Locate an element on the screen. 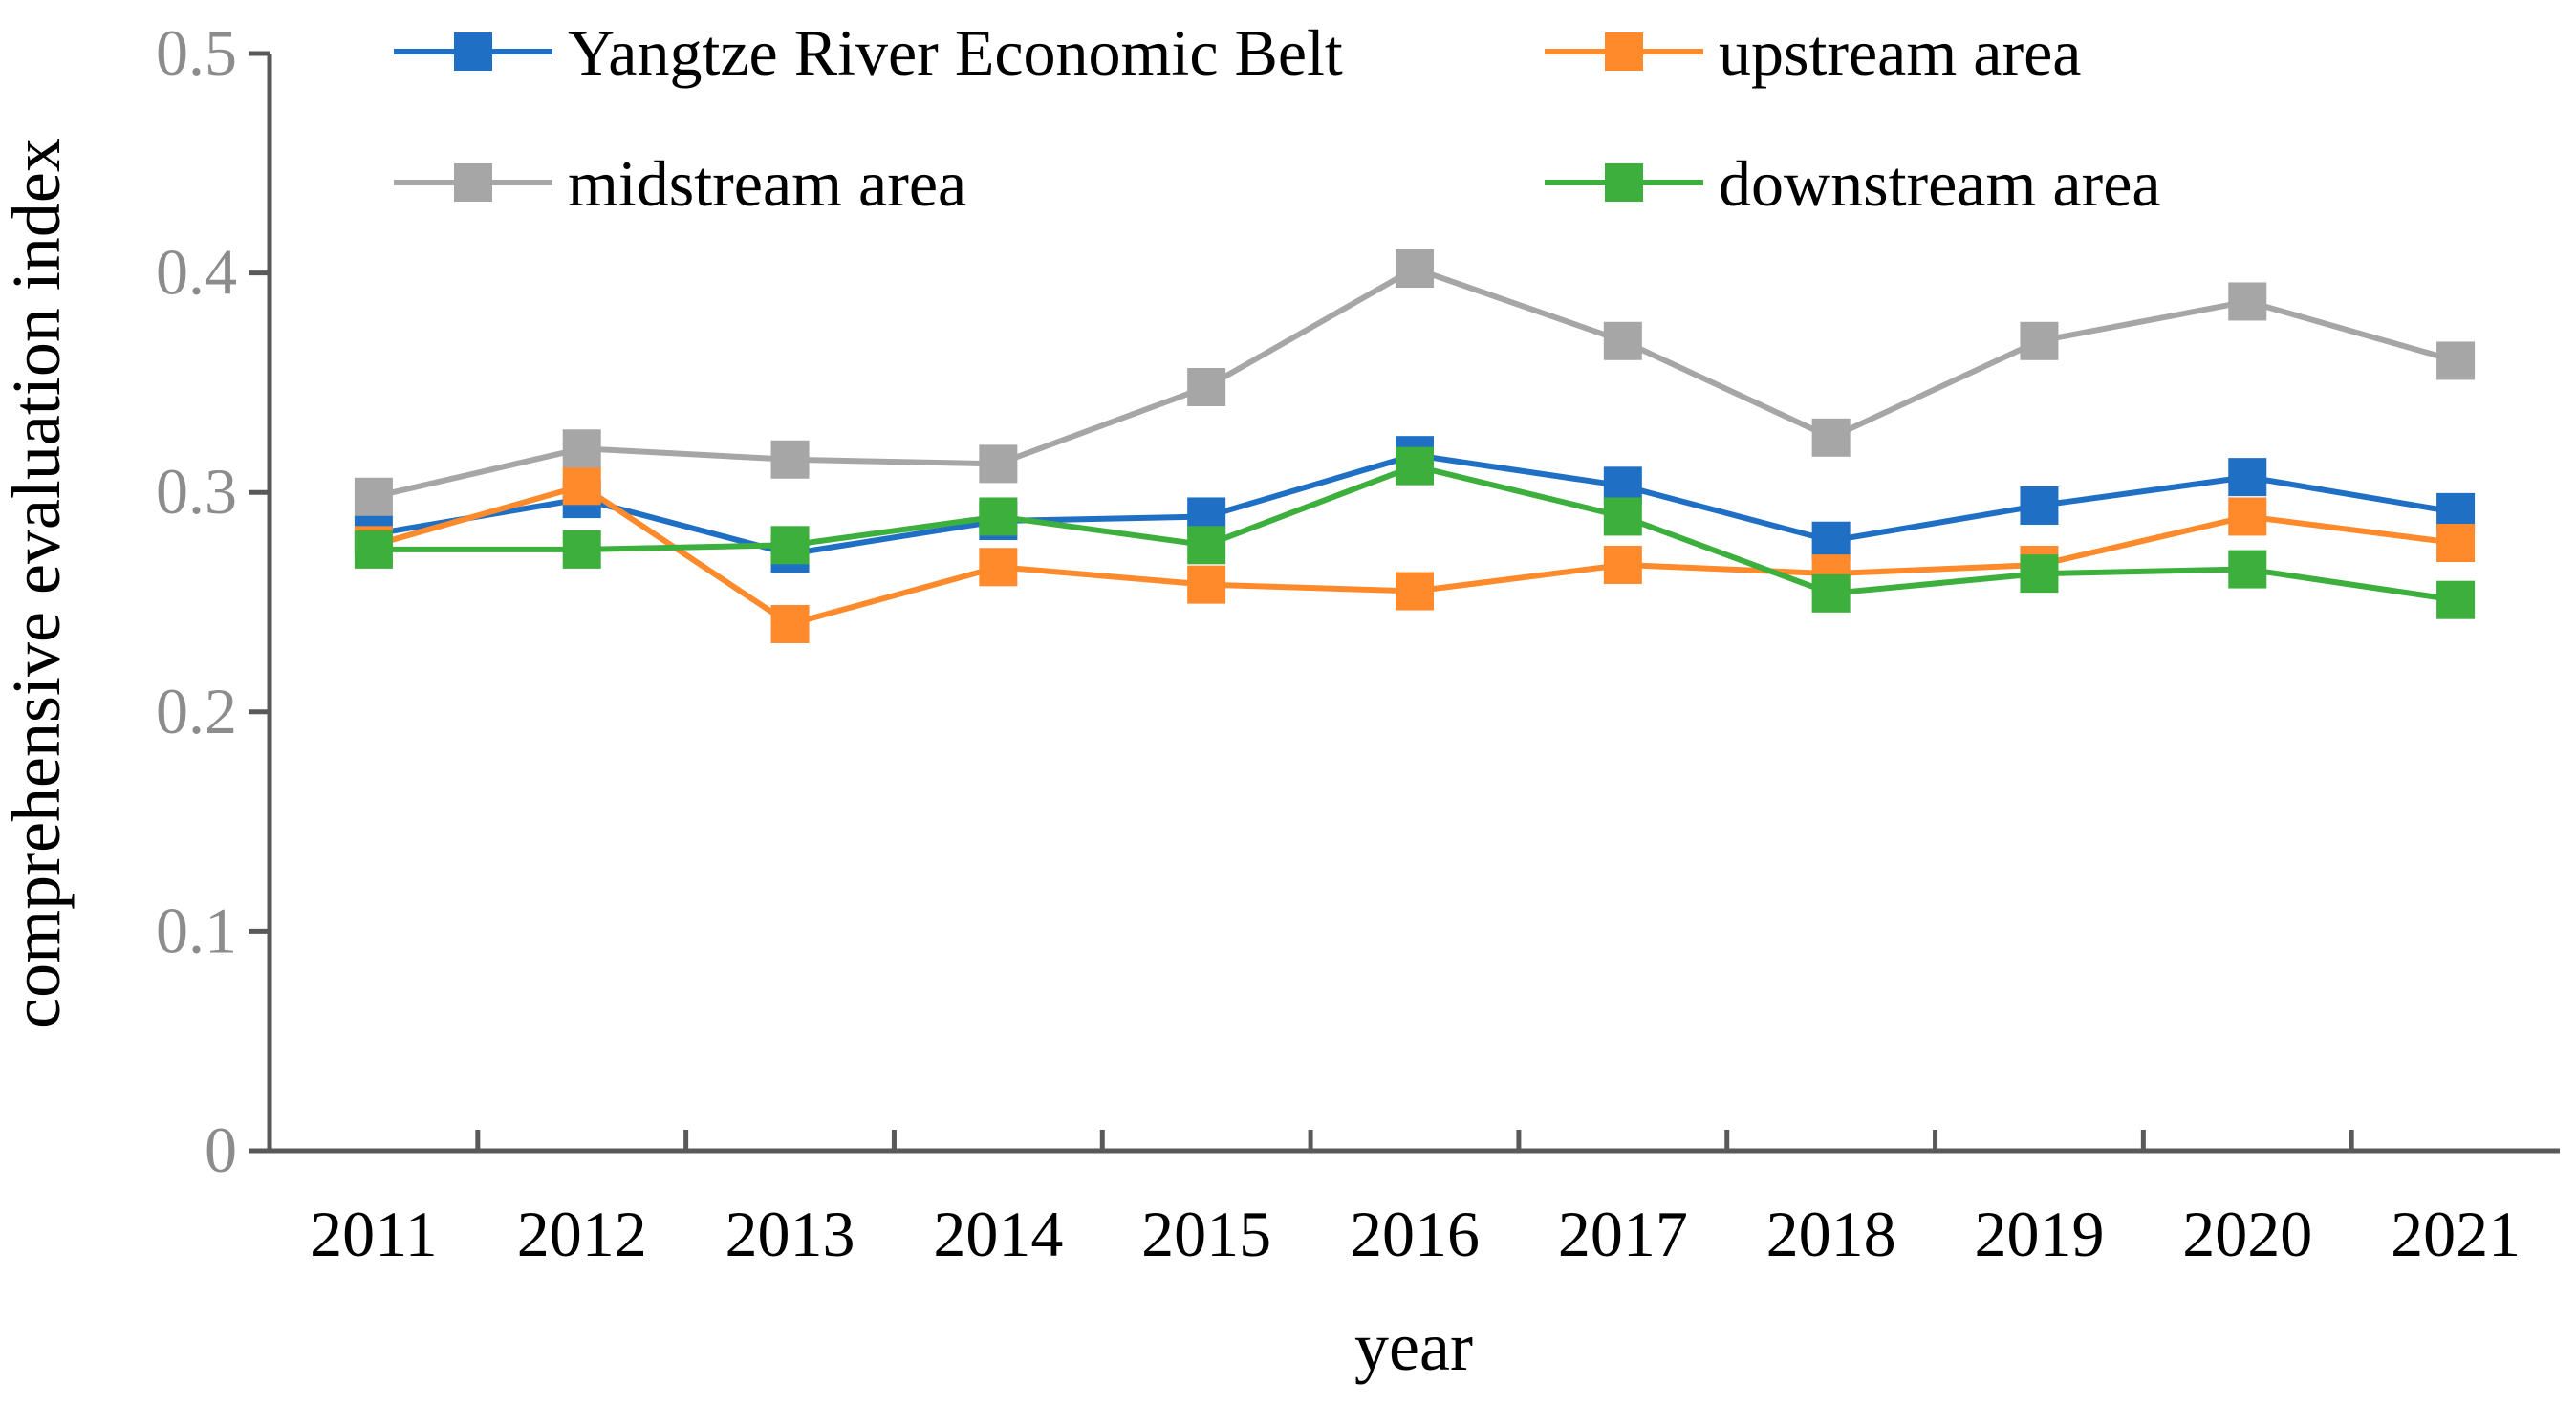  y-tick-label: 0.4 is located at coordinates (196, 272).